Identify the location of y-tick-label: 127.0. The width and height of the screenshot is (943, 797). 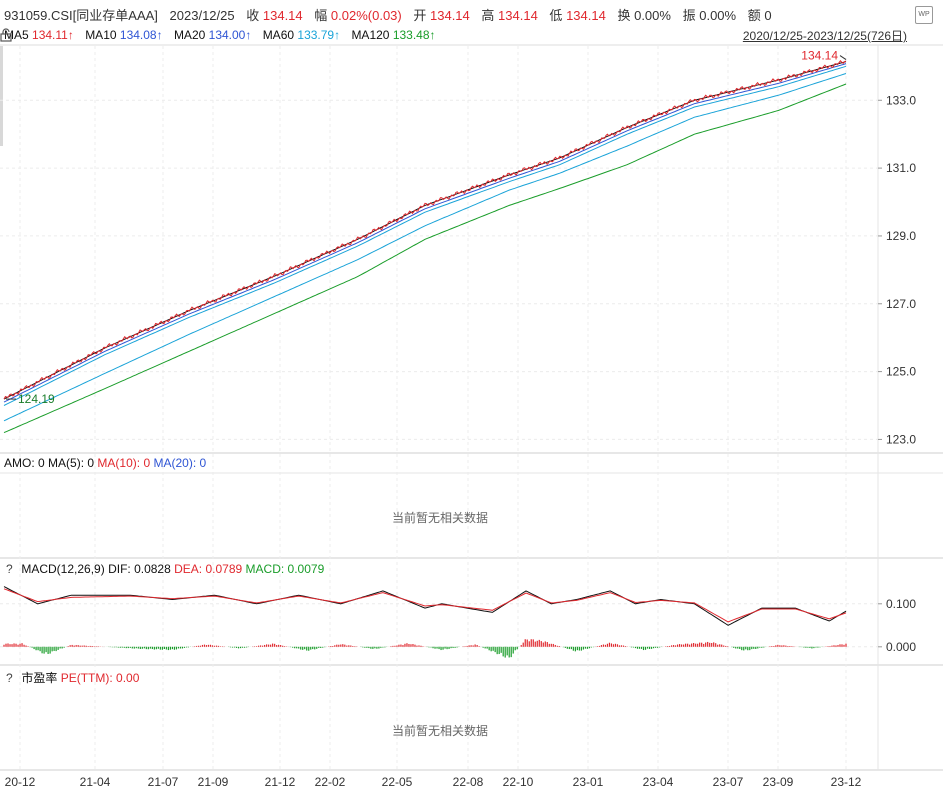
(901, 304).